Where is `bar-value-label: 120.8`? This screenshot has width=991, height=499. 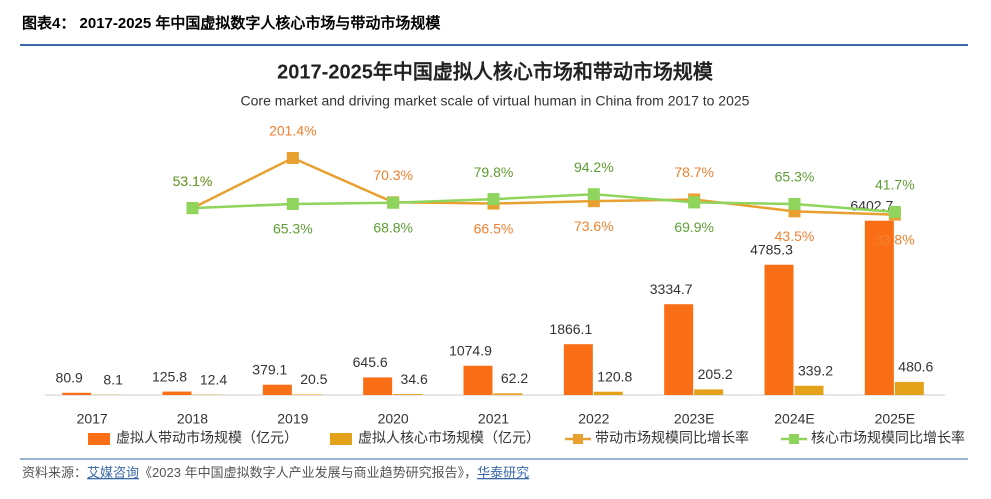
bar-value-label: 120.8 is located at coordinates (614, 376).